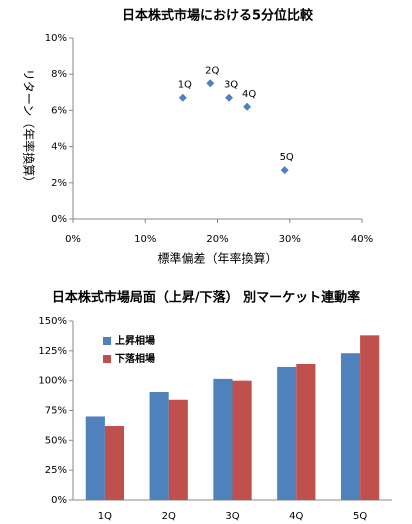  What do you see at coordinates (59, 183) in the screenshot?
I see `y-tick-label: 2%` at bounding box center [59, 183].